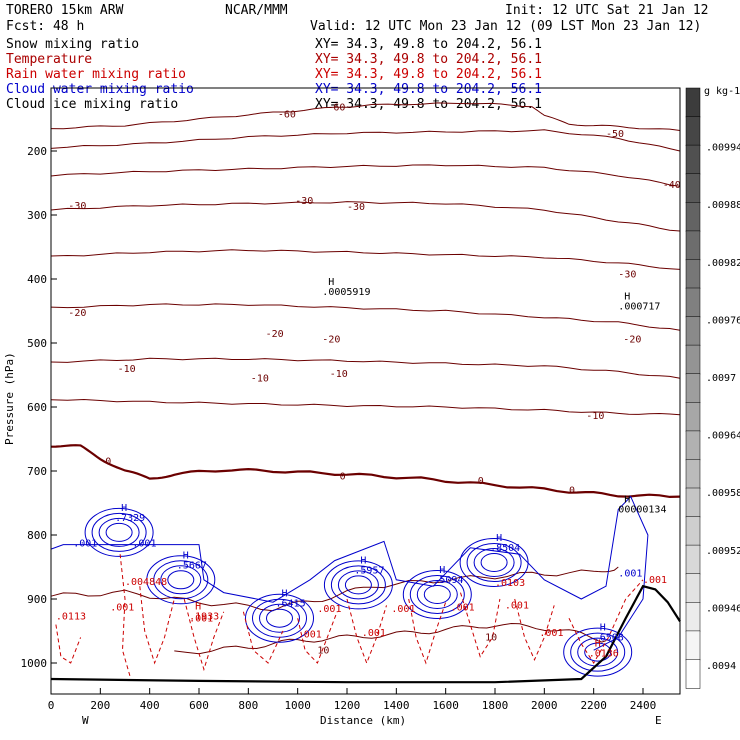 The height and width of the screenshot is (740, 740). What do you see at coordinates (150, 705) in the screenshot?
I see `x-tick-label: 400` at bounding box center [150, 705].